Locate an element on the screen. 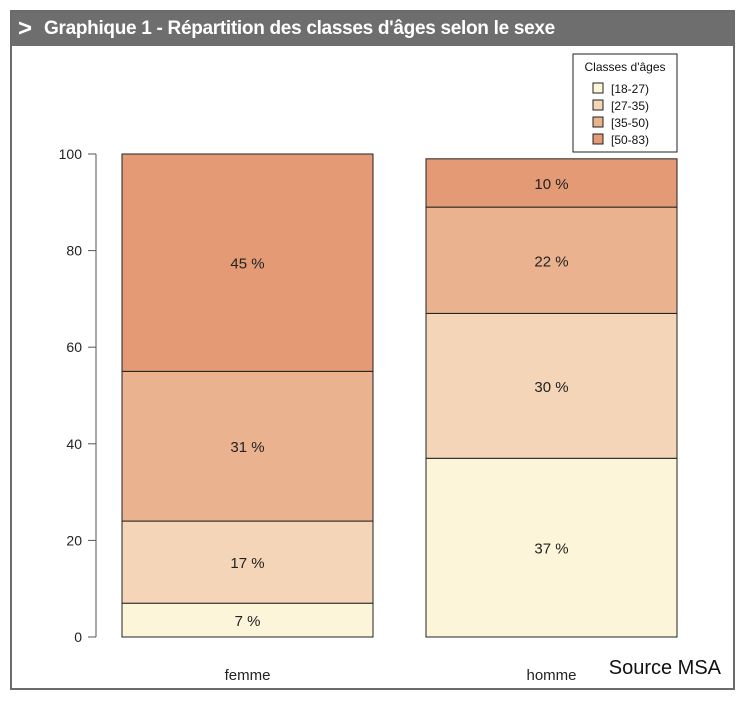 This screenshot has height=707, width=747. data-label: 45 % is located at coordinates (247, 264).